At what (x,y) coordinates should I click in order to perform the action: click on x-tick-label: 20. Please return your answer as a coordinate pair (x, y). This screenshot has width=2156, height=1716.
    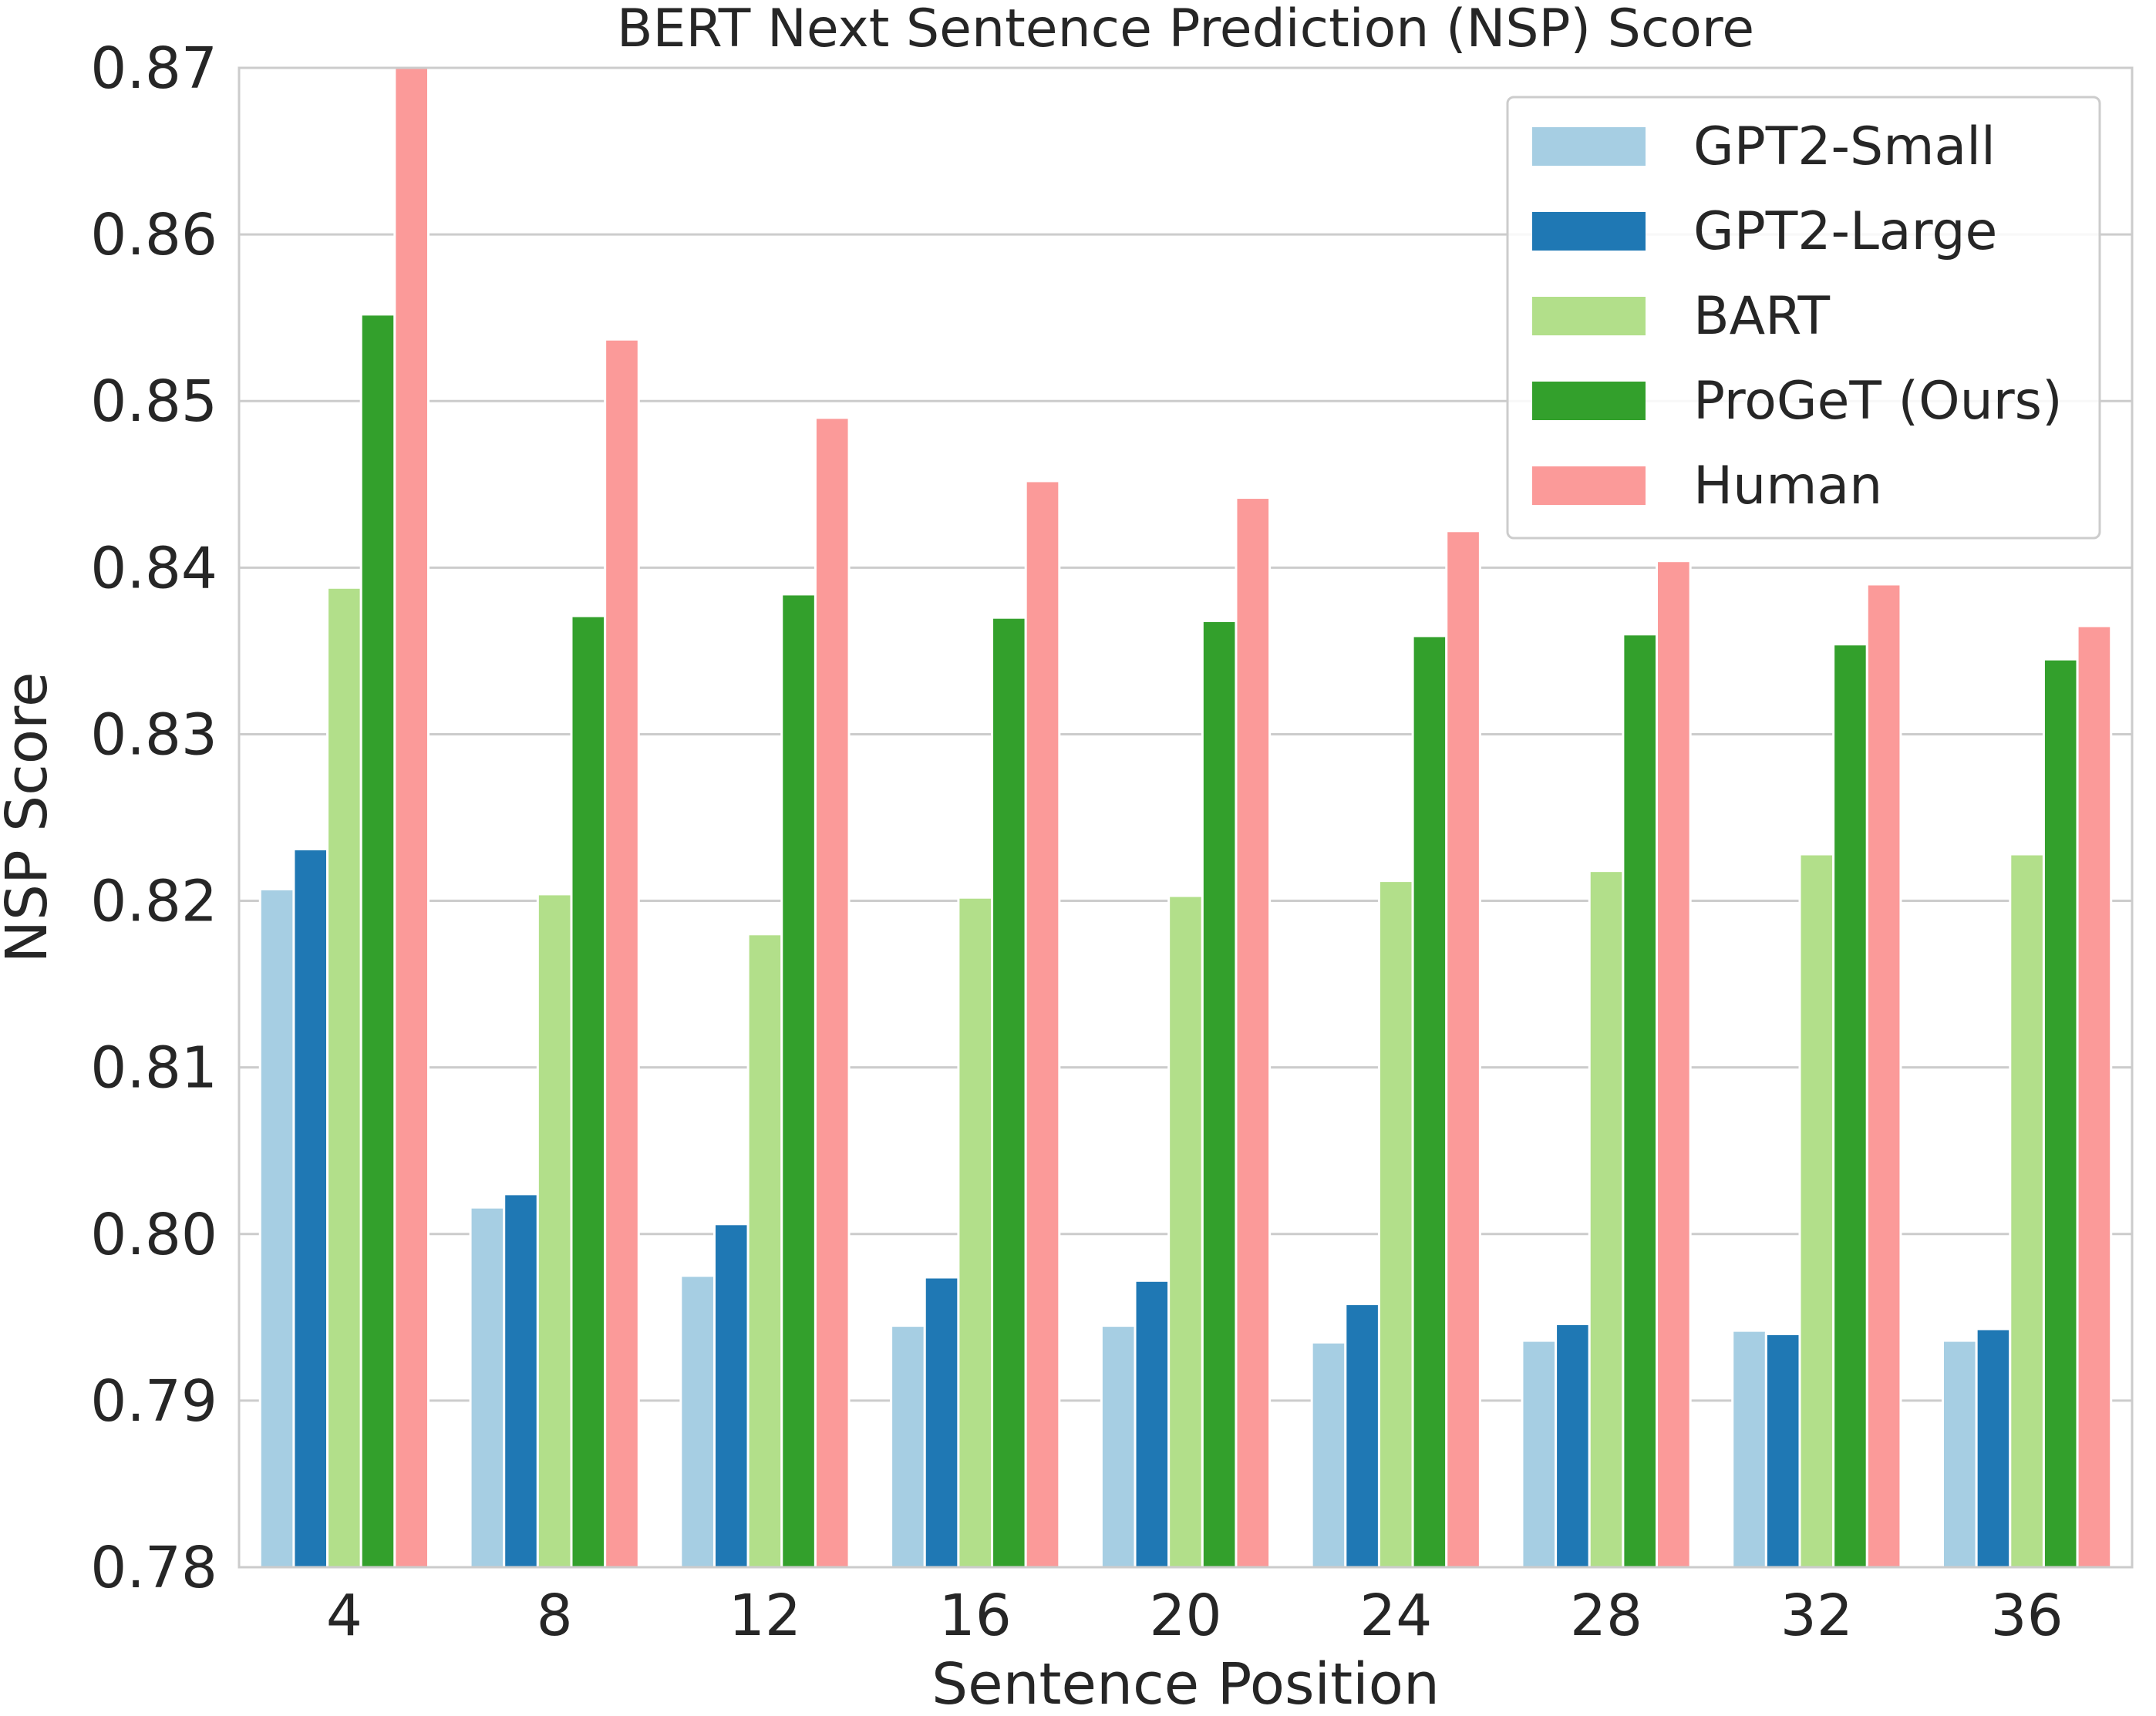
    Looking at the image, I should click on (1185, 1616).